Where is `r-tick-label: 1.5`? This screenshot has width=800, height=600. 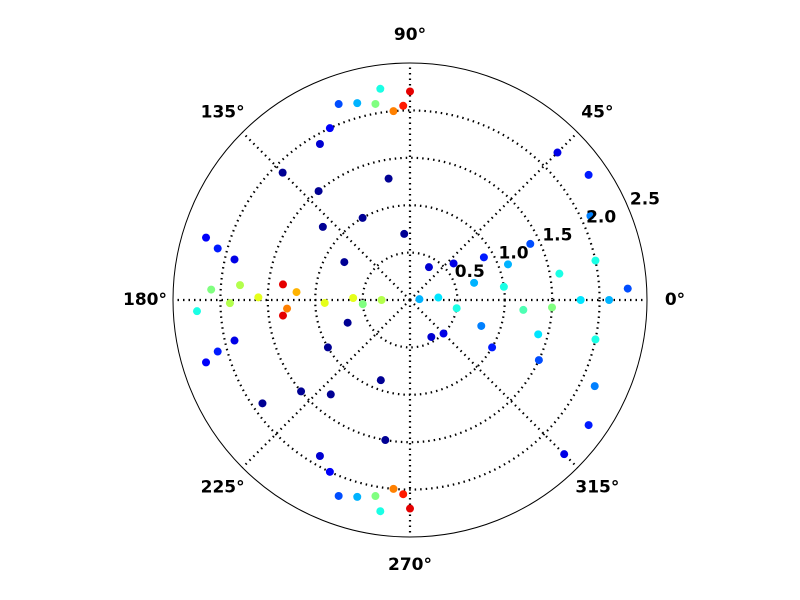
r-tick-label: 1.5 is located at coordinates (557, 236).